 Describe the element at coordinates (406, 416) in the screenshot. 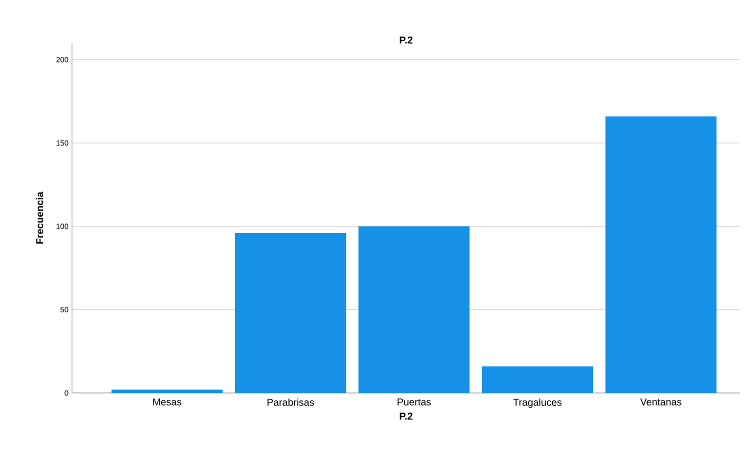

I see `x-axis-title: P.2` at that location.